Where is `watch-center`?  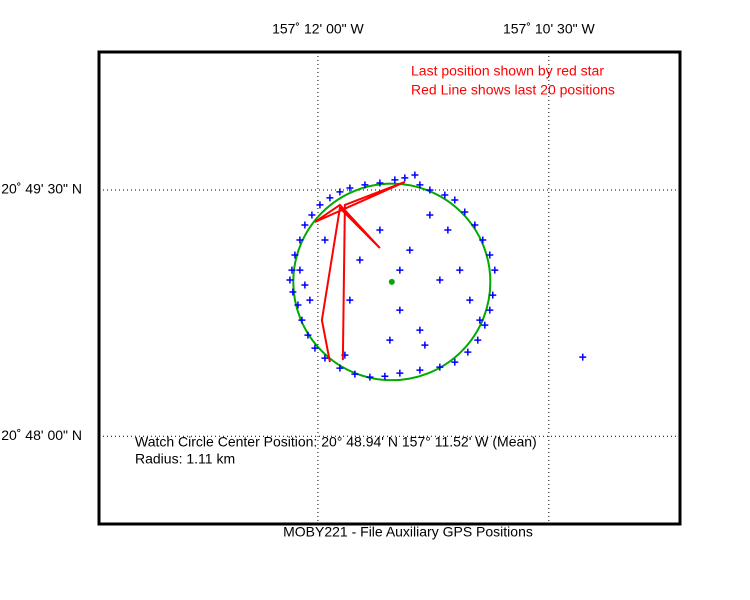 watch-center is located at coordinates (391, 281).